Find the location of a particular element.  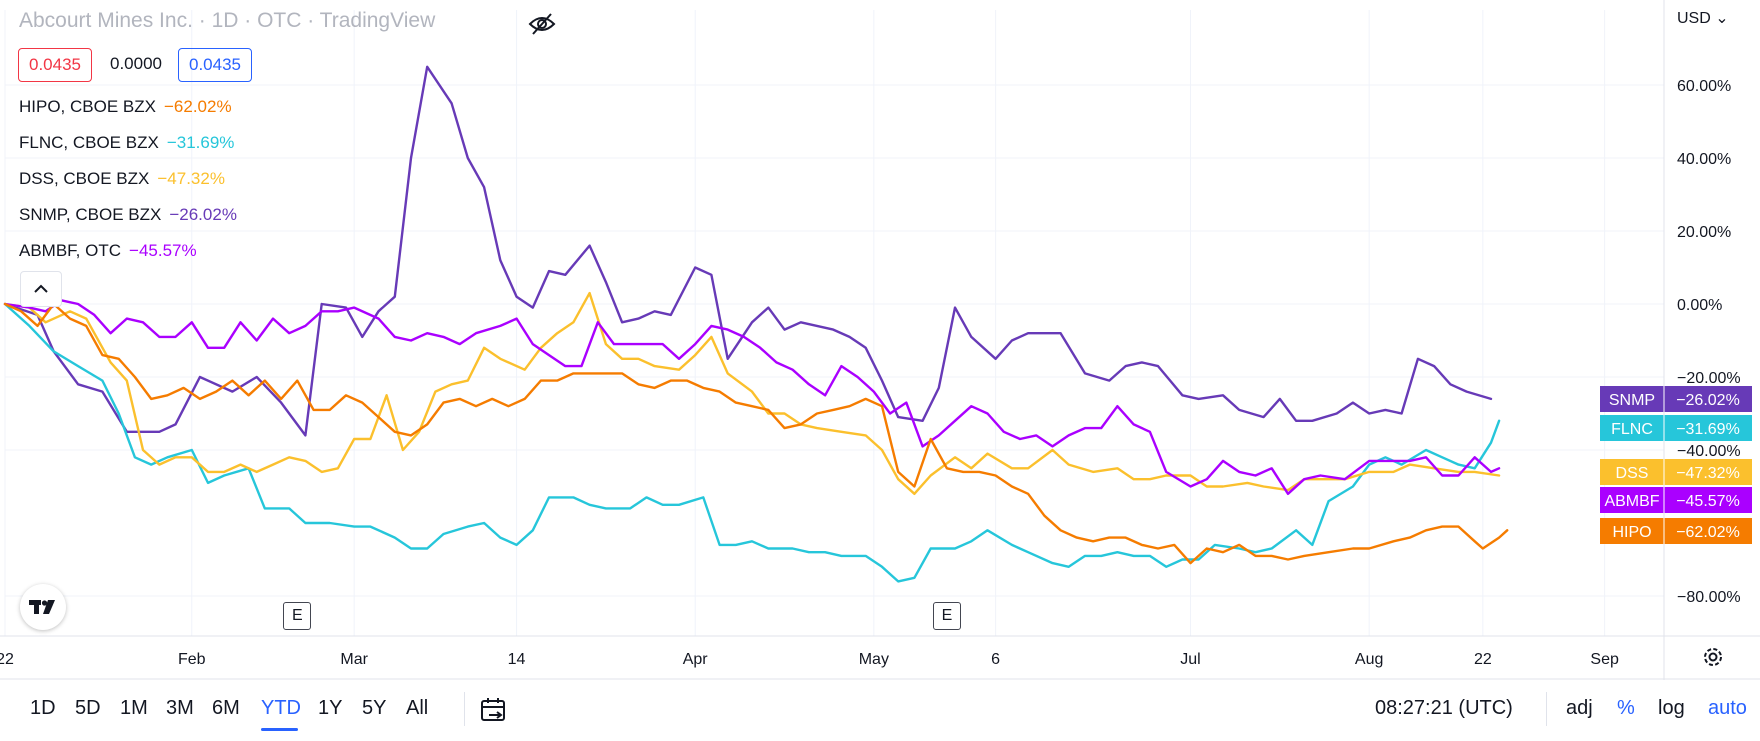

x-axis: 22 Feb Mar 14 Apr May 6 Jul Aug 22 Sep is located at coordinates (809, 659).